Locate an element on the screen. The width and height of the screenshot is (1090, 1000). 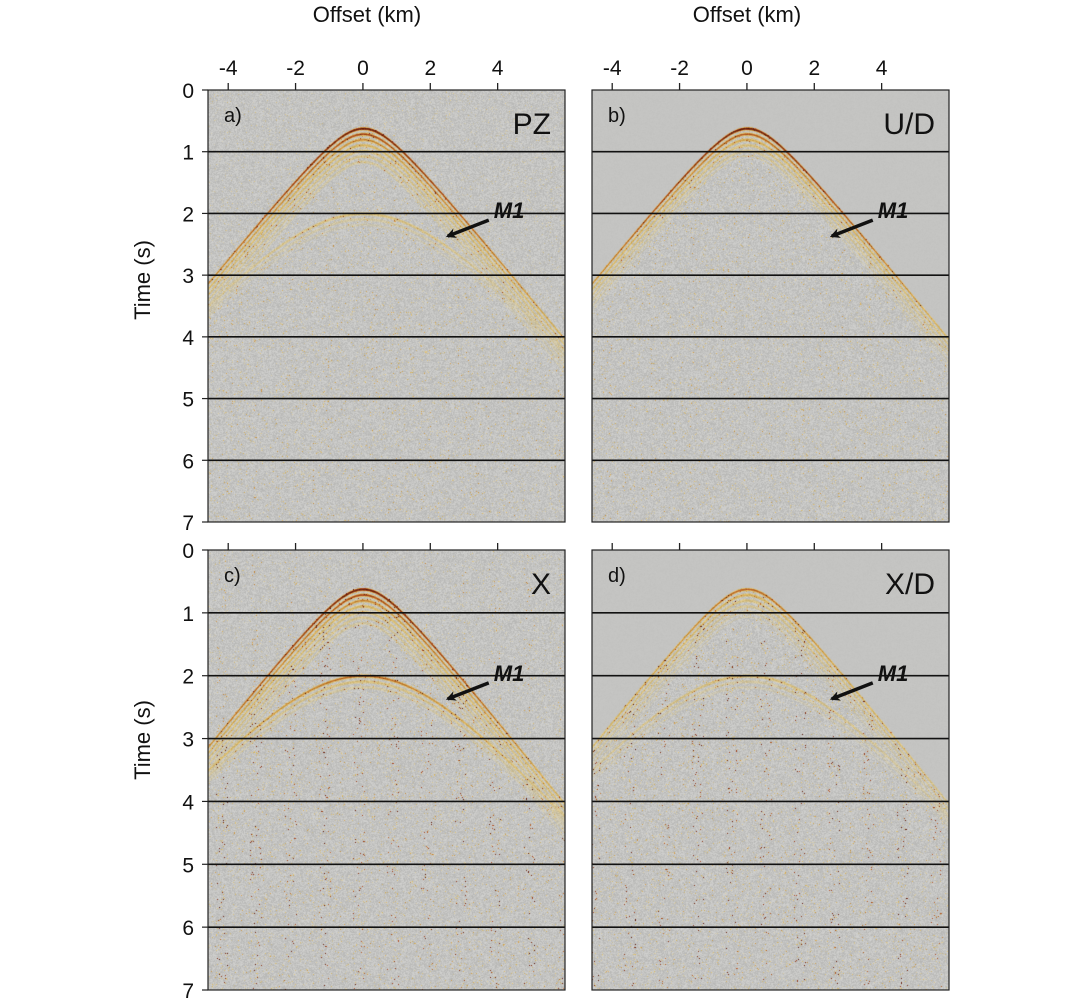
y-axis-title-a: Time (s) is located at coordinates (142, 280).